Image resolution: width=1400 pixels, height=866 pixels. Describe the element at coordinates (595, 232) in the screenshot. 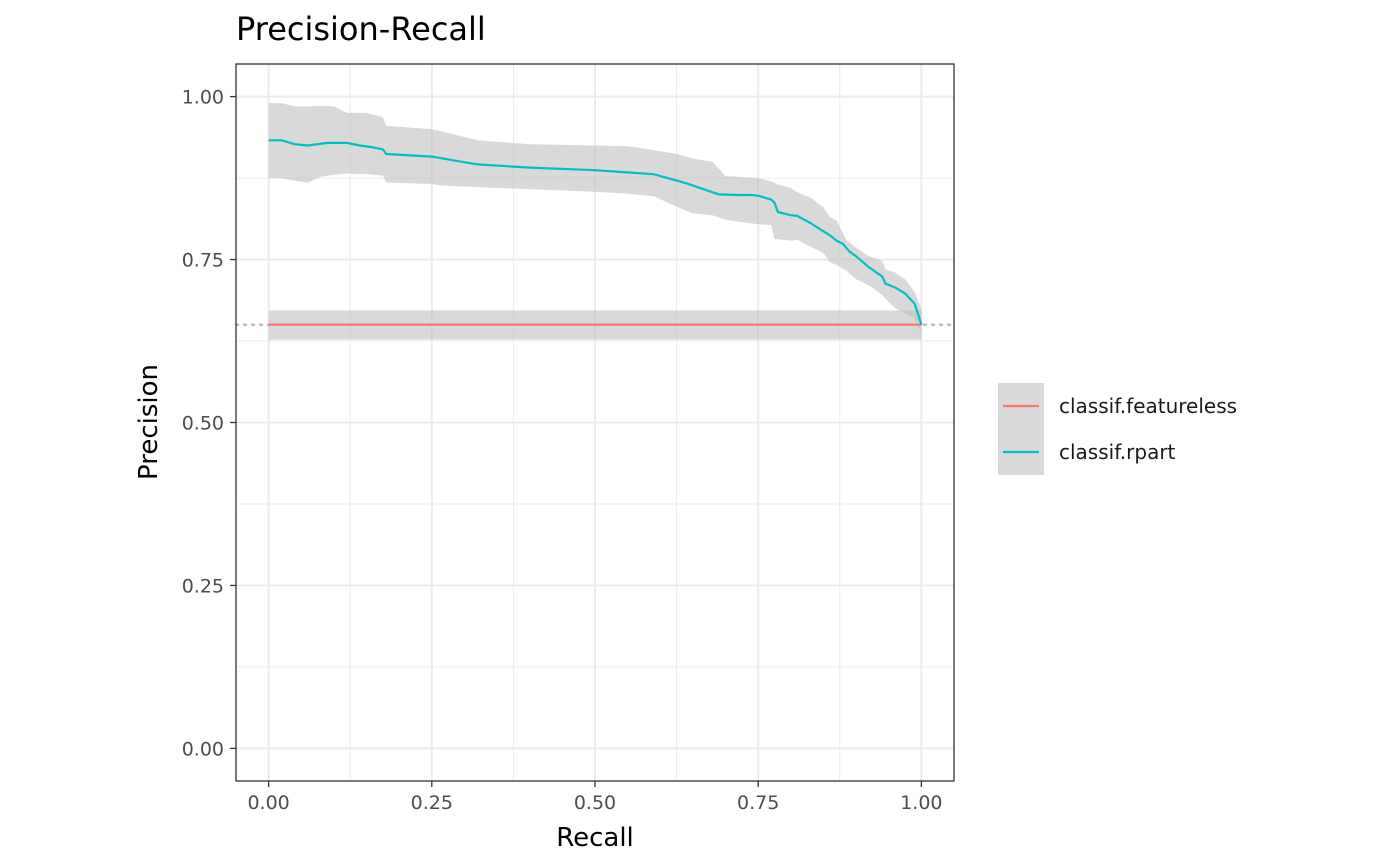

I see `series-line-classif-rpart` at that location.